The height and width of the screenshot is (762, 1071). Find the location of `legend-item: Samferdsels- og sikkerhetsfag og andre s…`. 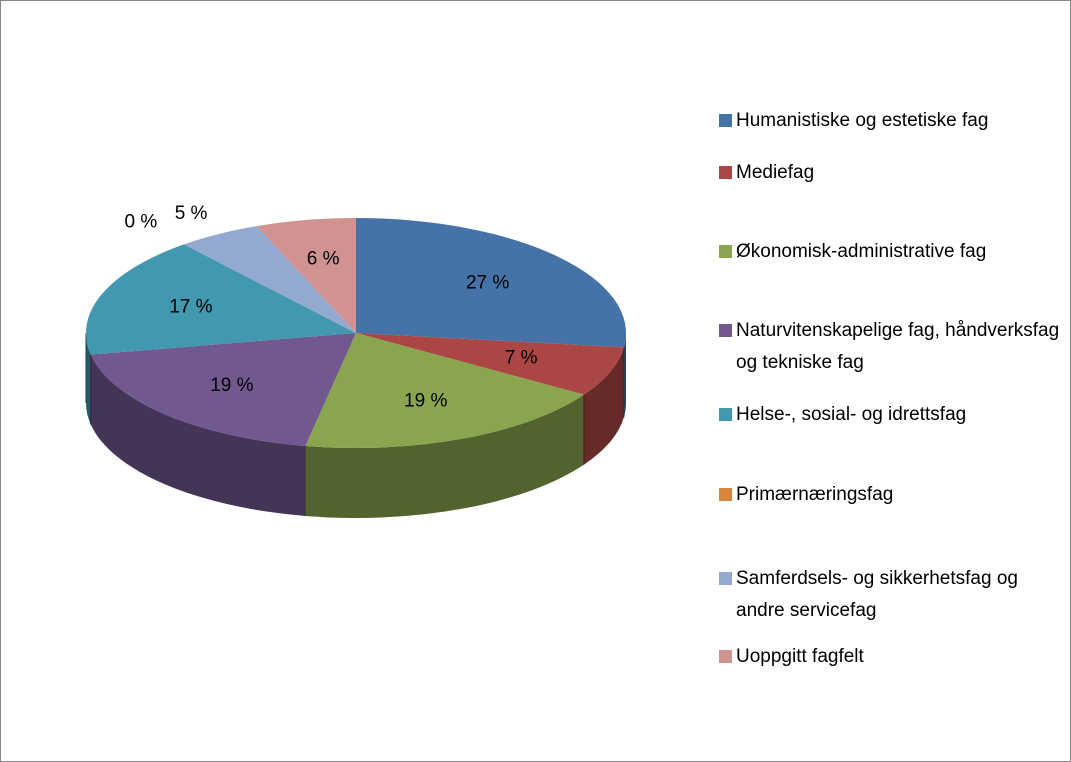

legend-item: Samferdsels- og sikkerhetsfag og andre s… is located at coordinates (889, 595).